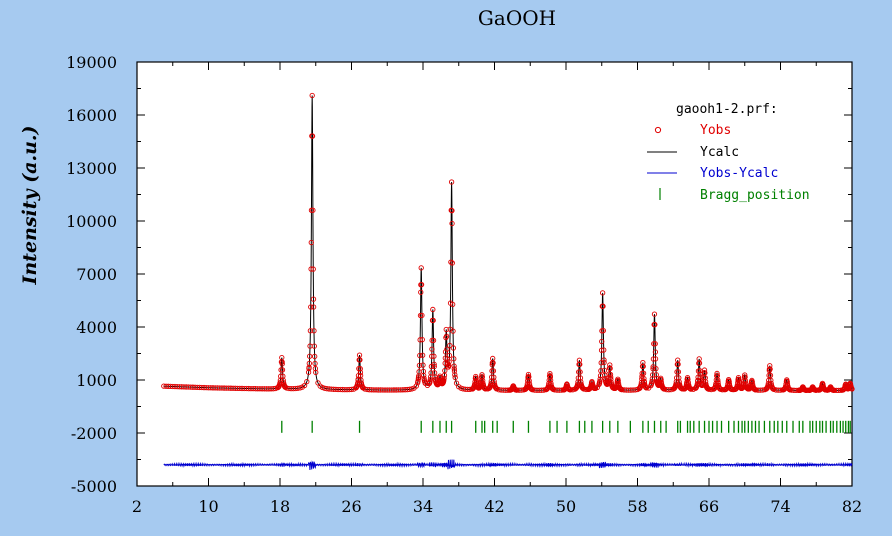 Image resolution: width=892 pixels, height=536 pixels. Describe the element at coordinates (208, 506) in the screenshot. I see `x-tick-label: 10` at that location.